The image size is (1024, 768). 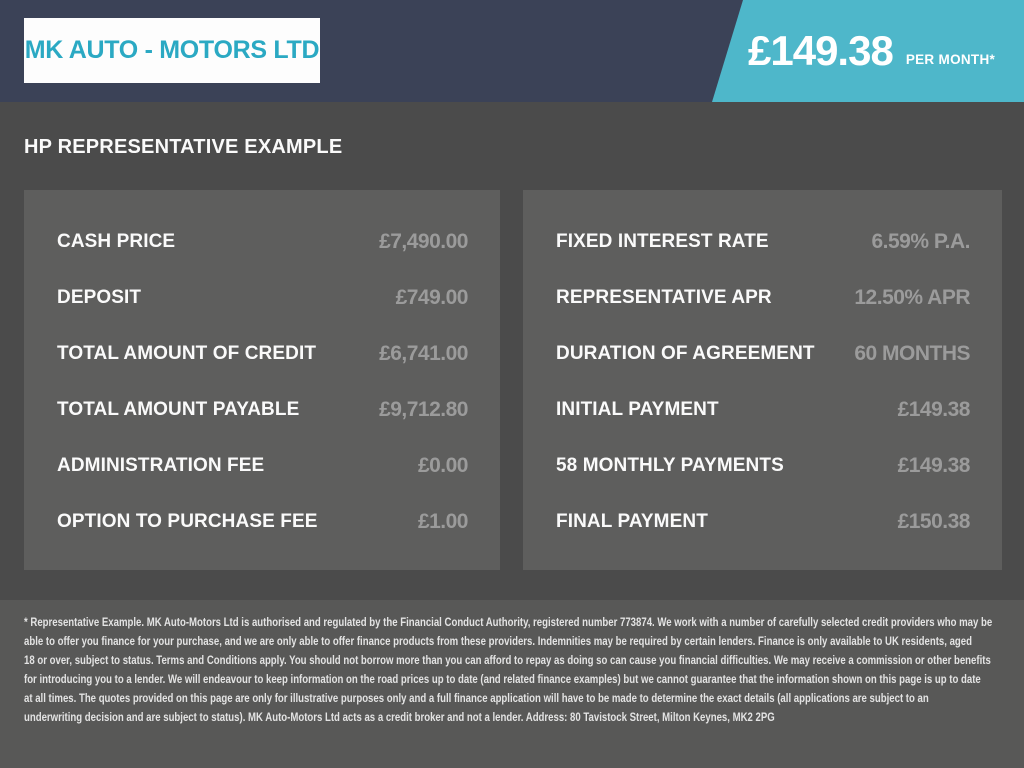 I want to click on row-value: 60 MONTHS, so click(x=912, y=353).